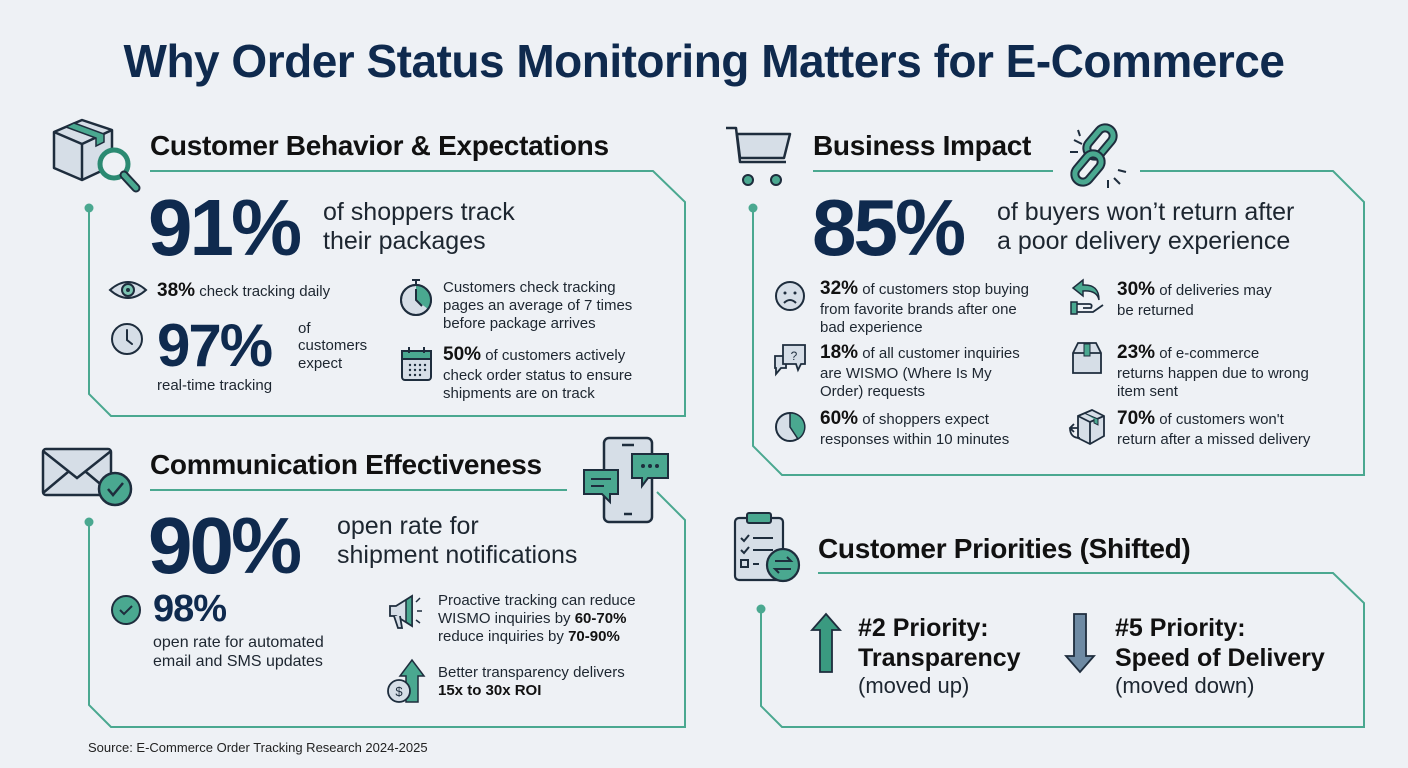 The image size is (1408, 768). I want to click on calendar-icon, so click(416, 364).